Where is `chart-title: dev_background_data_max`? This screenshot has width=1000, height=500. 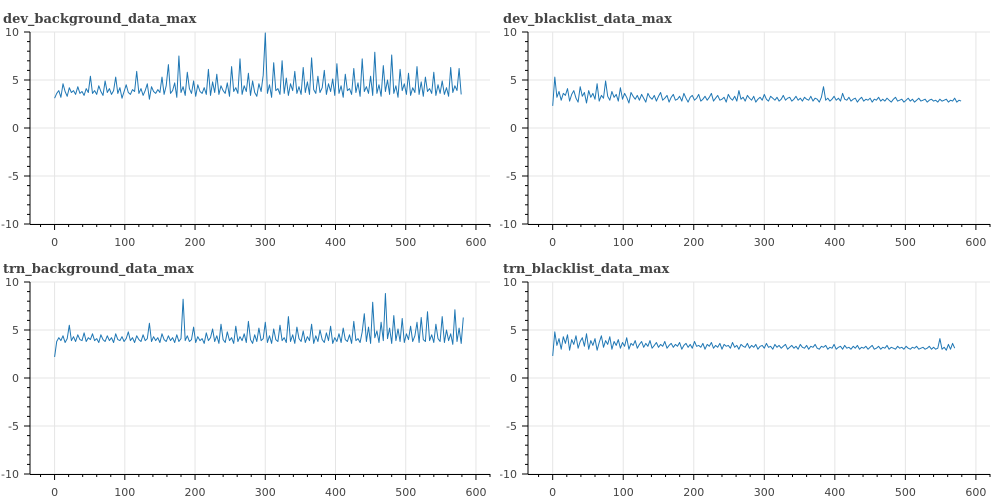
chart-title: dev_background_data_max is located at coordinates (100, 19).